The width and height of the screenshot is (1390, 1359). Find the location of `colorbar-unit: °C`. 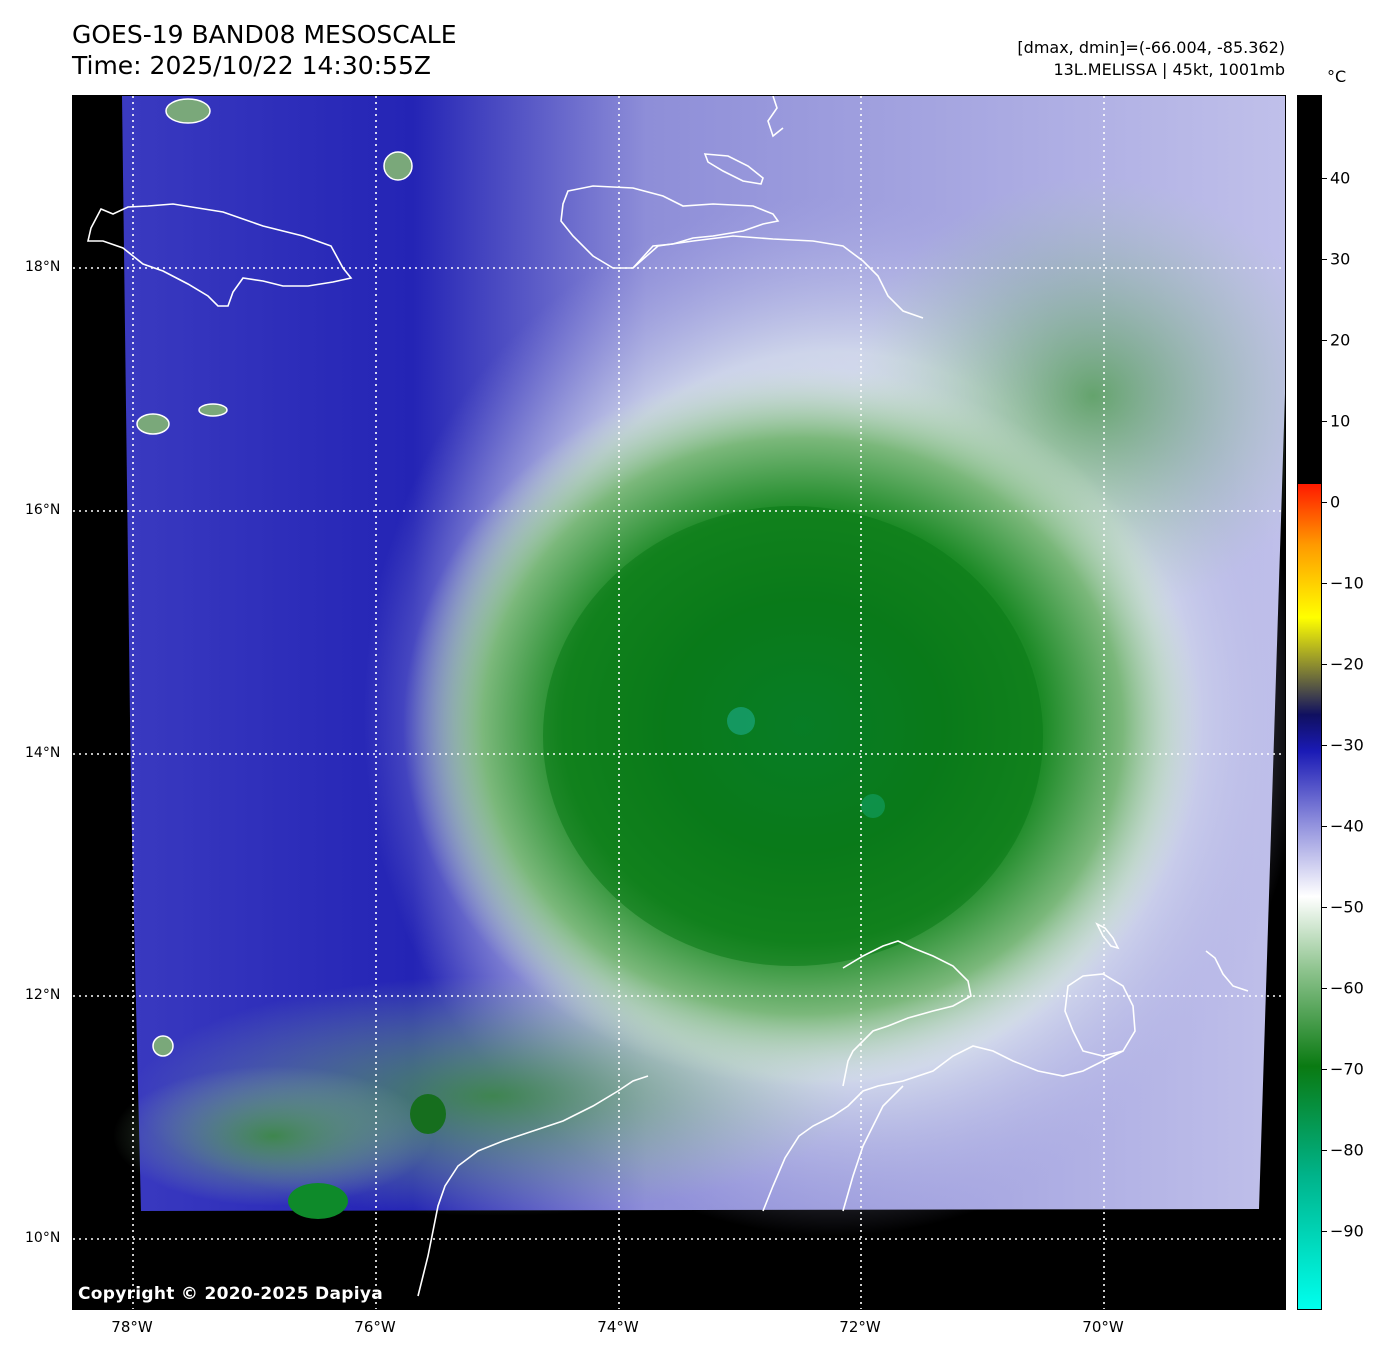

colorbar-unit: °C is located at coordinates (1337, 76).